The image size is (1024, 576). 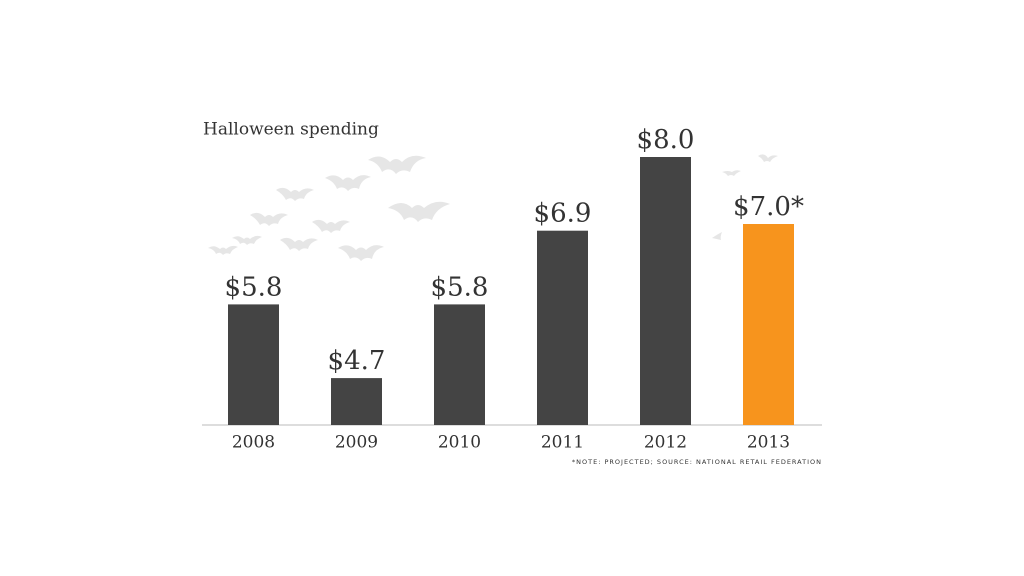 I want to click on x-tick-label: 2010, so click(x=459, y=443).